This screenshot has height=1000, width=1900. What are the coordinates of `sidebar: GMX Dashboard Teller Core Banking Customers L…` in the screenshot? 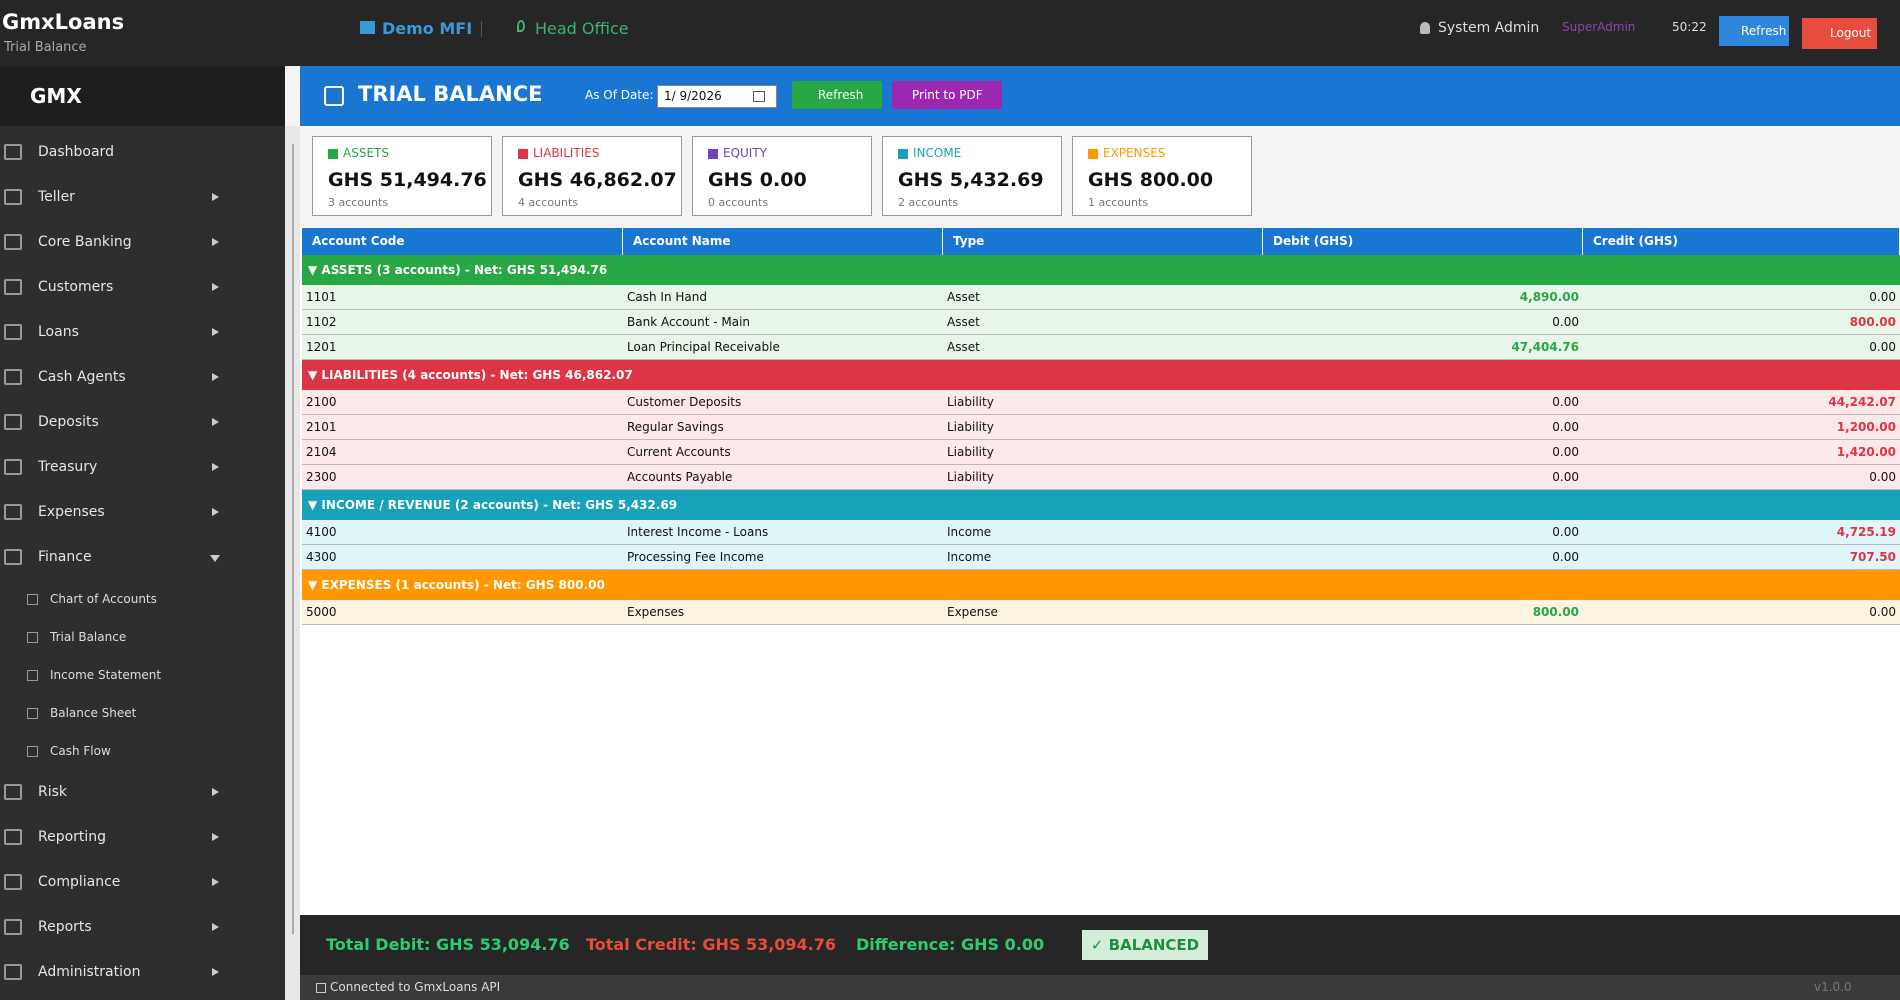 It's located at (142, 533).